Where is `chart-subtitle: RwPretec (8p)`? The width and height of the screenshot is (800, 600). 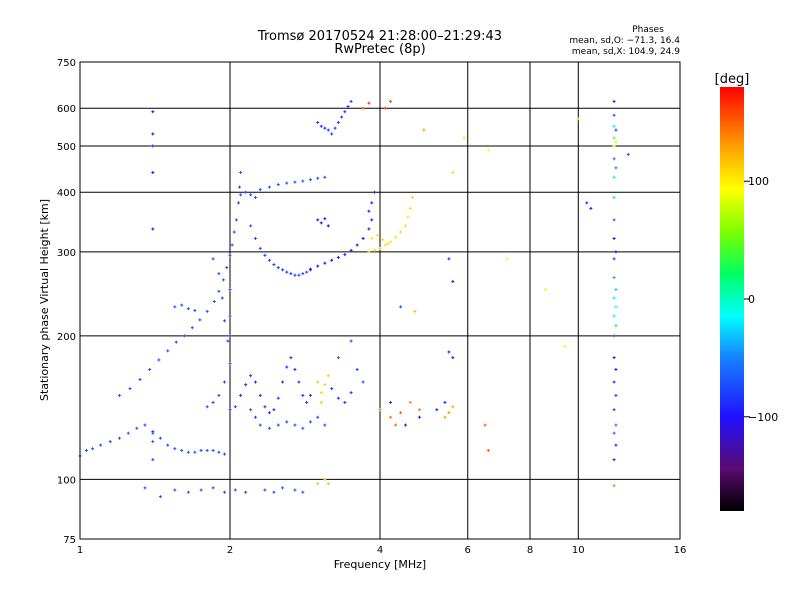
chart-subtitle: RwPretec (8p) is located at coordinates (379, 49).